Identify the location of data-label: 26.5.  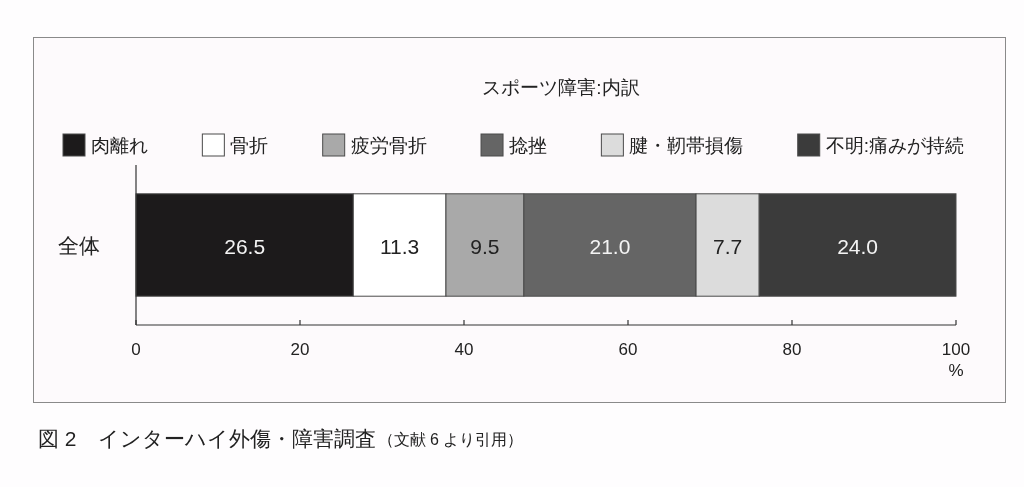
(245, 246).